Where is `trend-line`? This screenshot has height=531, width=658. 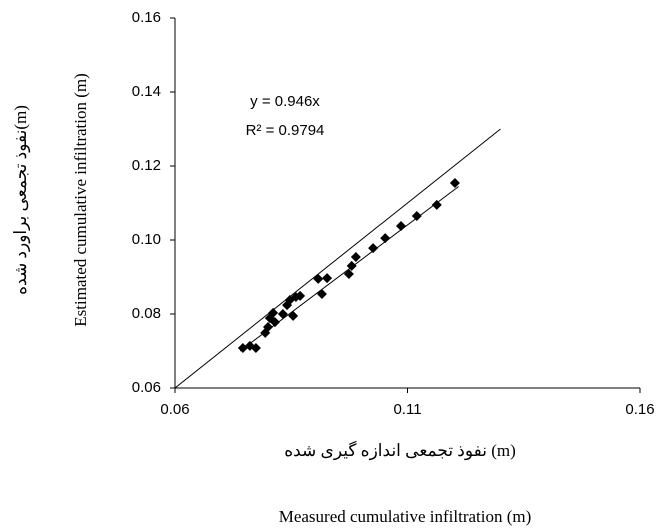 trend-line is located at coordinates (349, 269).